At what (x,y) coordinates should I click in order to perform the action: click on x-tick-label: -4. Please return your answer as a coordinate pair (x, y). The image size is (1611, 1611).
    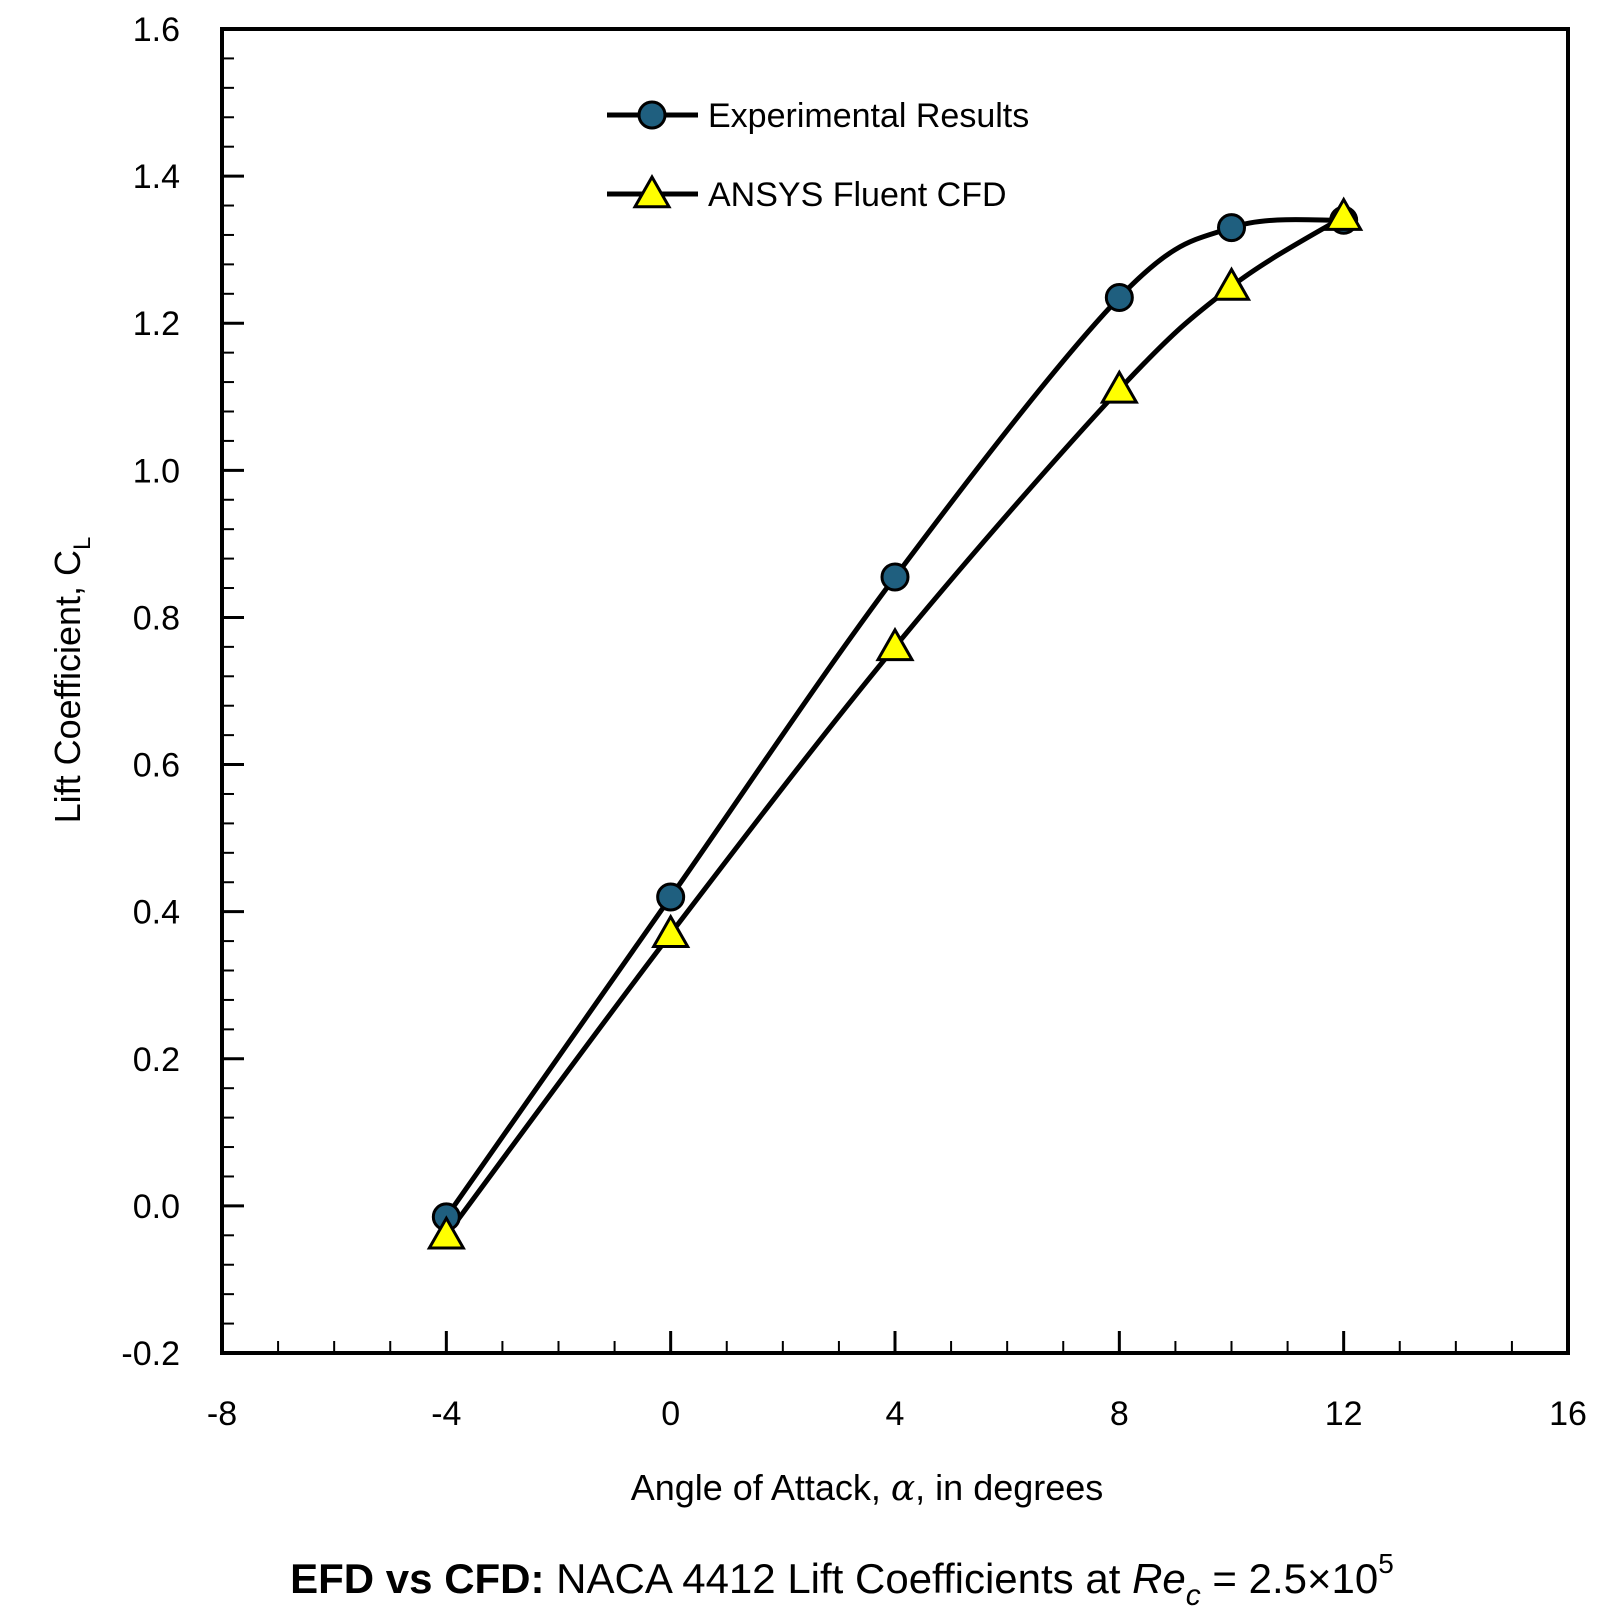
    Looking at the image, I should click on (446, 1414).